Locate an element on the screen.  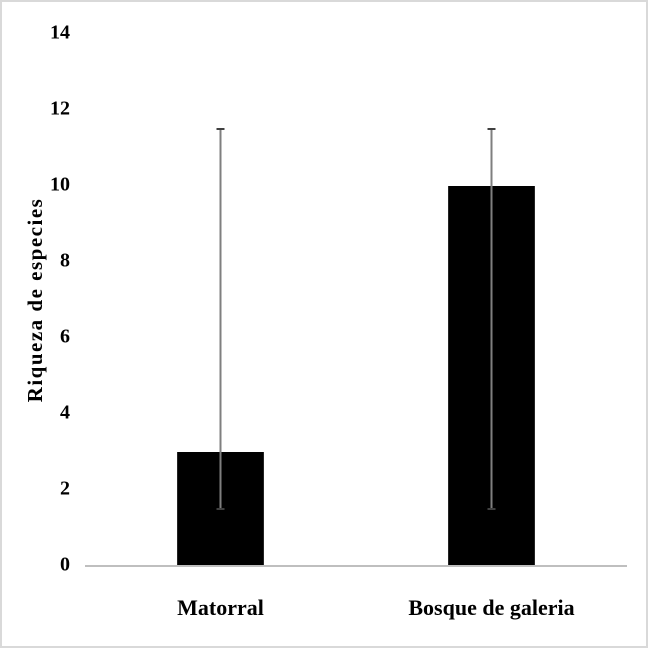
x-tick-label: Matorral is located at coordinates (220, 607).